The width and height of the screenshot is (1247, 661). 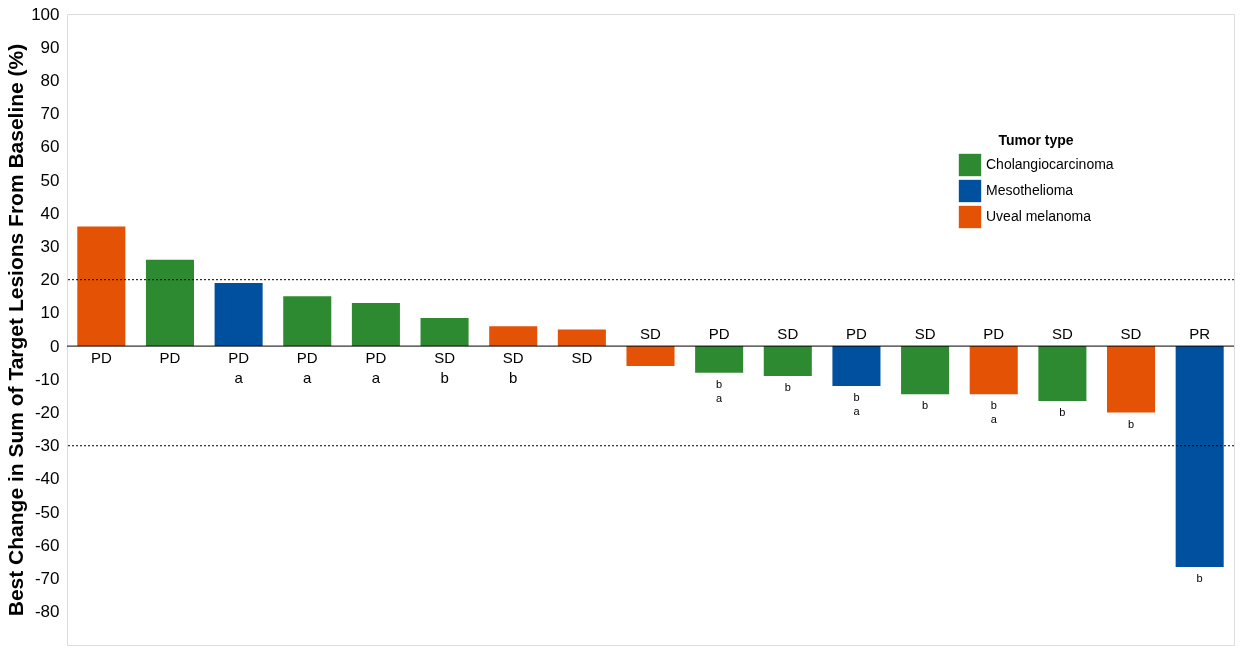 What do you see at coordinates (16, 330) in the screenshot?
I see `y-axis-title: Best Change in Sum of Target Lesions From Baseline (%)` at bounding box center [16, 330].